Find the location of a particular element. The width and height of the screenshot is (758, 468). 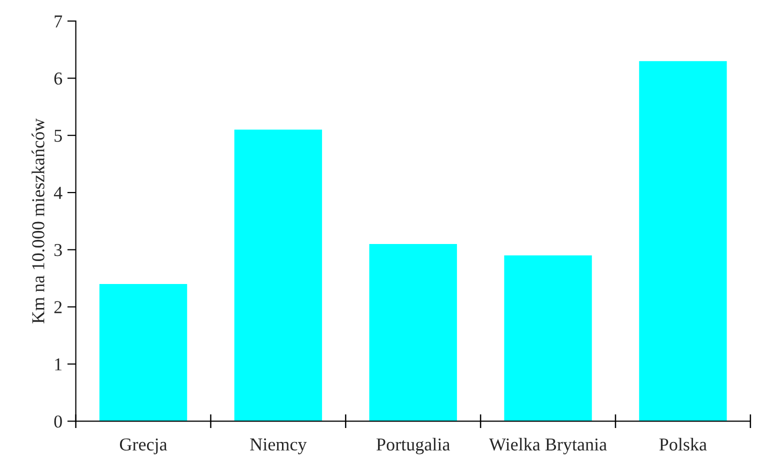

y-tick-label: 6 is located at coordinates (58, 78).